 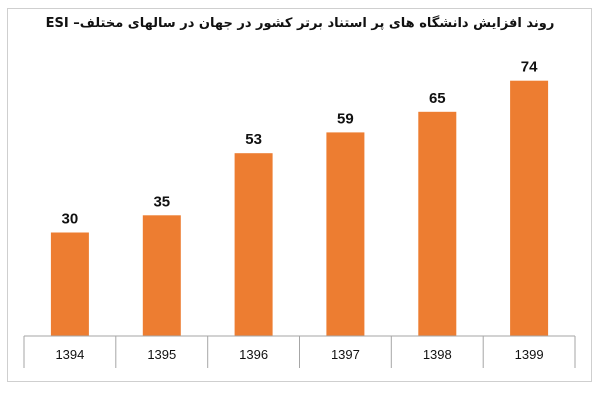 I want to click on data-label-1395: 35, so click(x=161, y=201).